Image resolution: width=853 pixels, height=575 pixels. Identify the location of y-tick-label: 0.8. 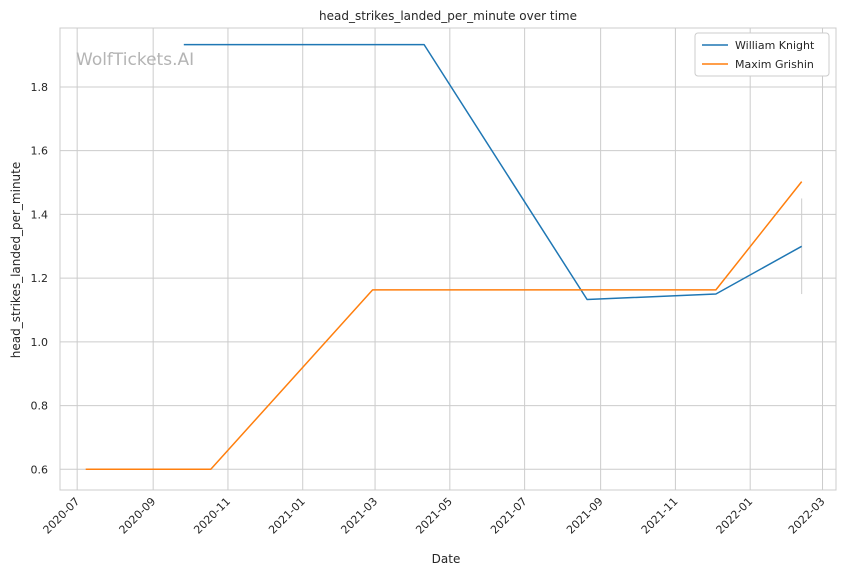
(40, 406).